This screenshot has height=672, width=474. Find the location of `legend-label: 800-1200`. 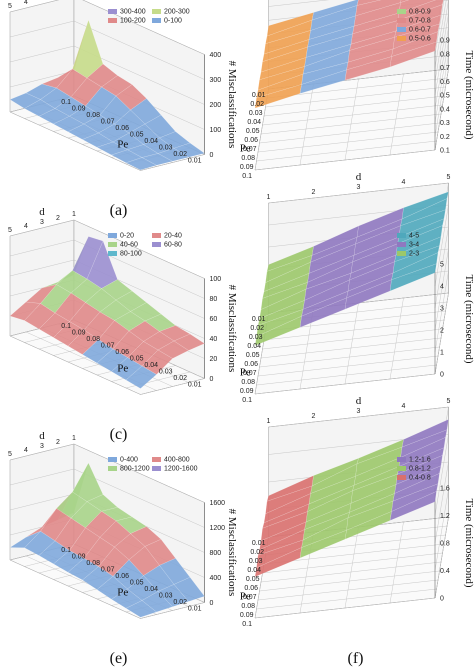

legend-label: 800-1200 is located at coordinates (135, 469).